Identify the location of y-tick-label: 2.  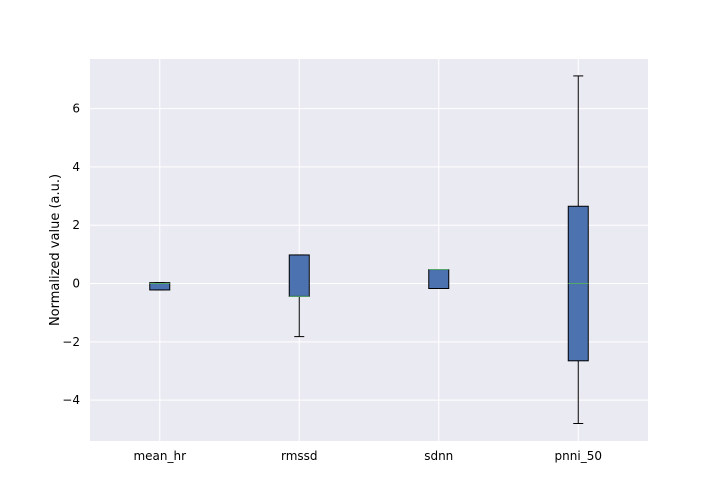
(76, 225).